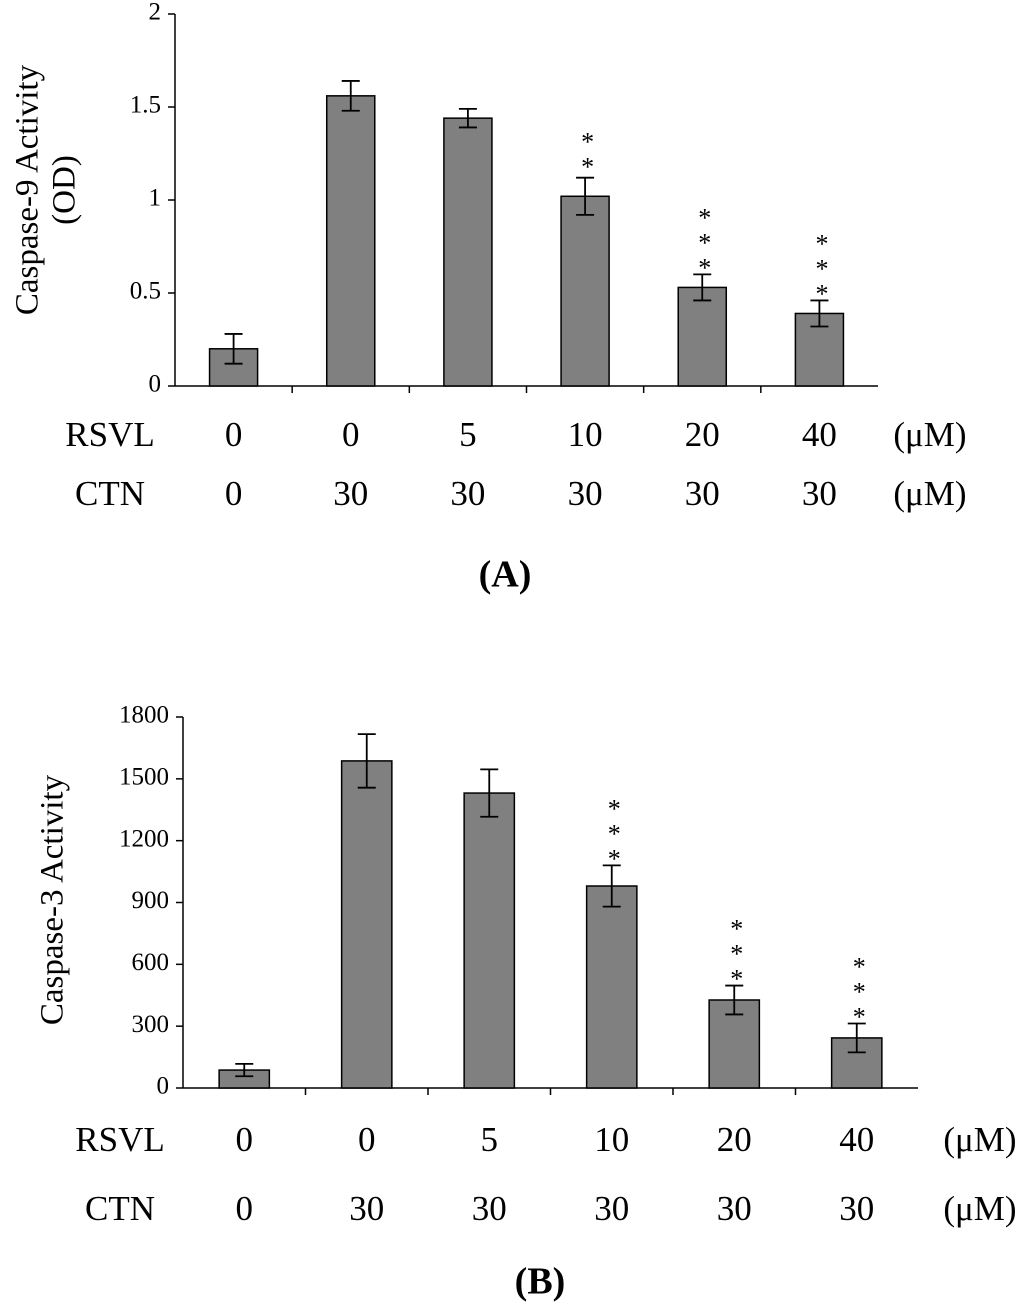 This screenshot has height=1313, width=1024. I want to click on y-tick-label: 1500, so click(144, 777).